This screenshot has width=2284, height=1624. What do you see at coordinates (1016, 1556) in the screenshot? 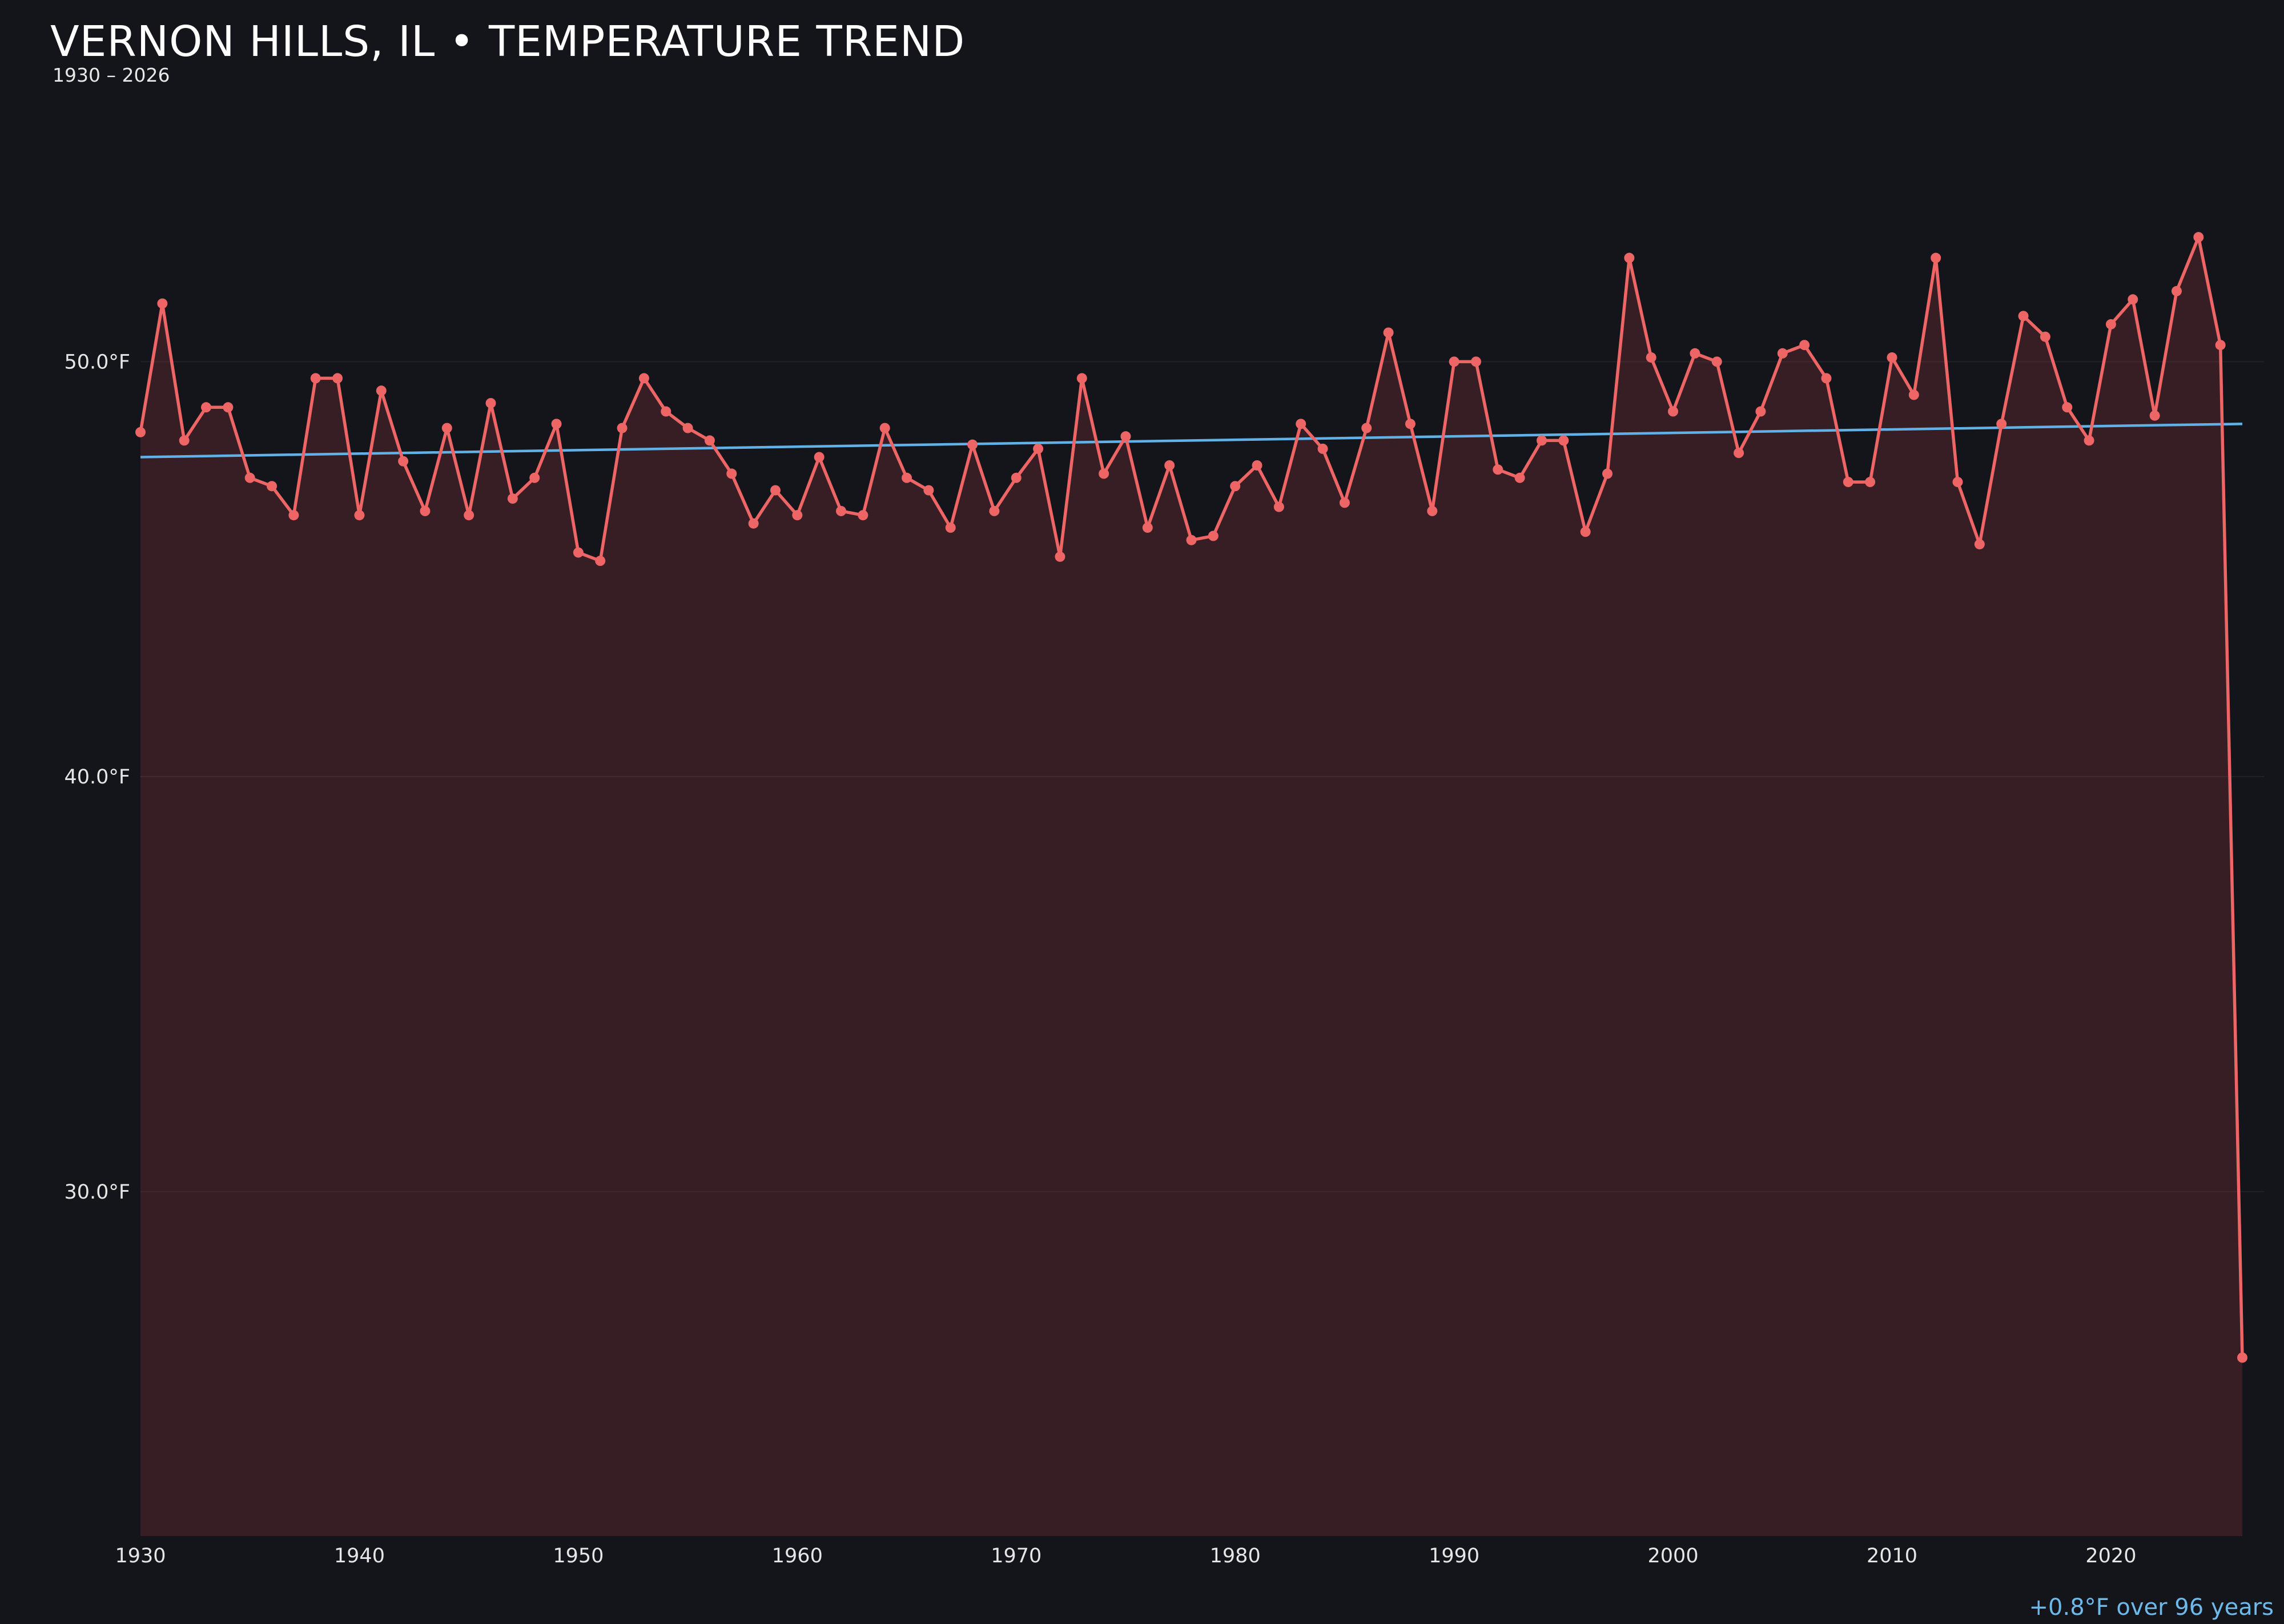
I see `x-tick-label: 1970` at bounding box center [1016, 1556].